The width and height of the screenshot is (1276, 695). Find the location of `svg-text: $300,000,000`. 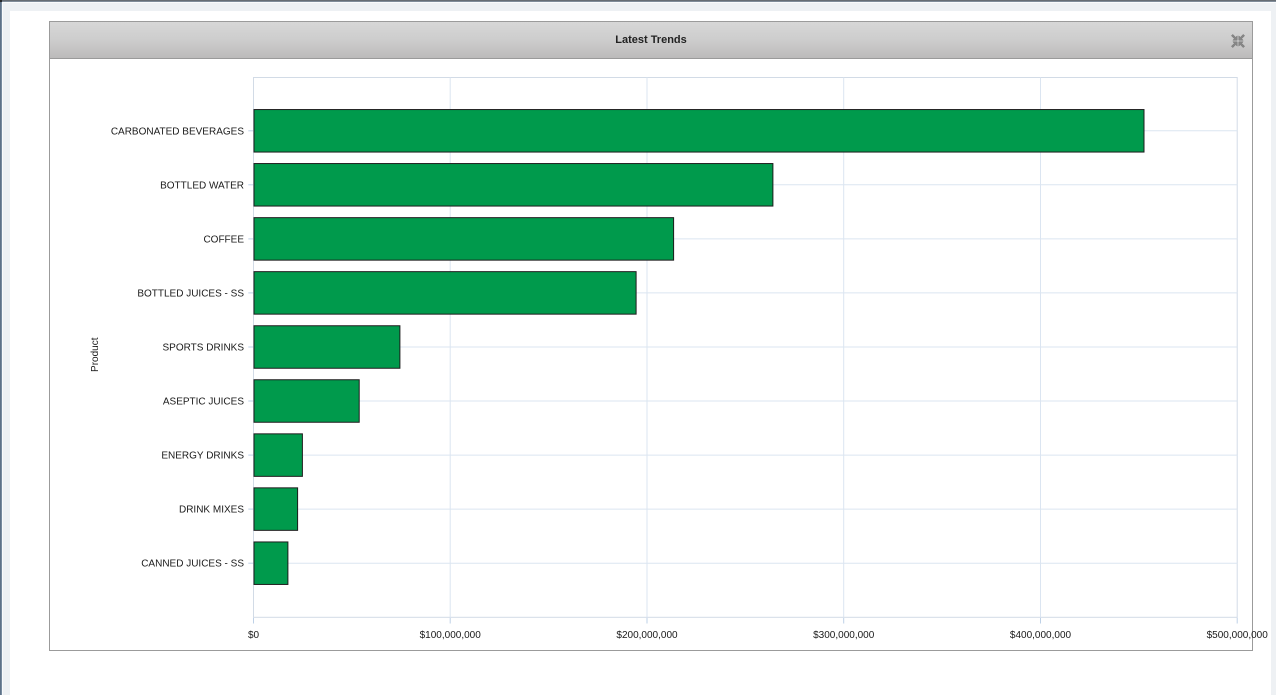

svg-text: $300,000,000 is located at coordinates (844, 635).